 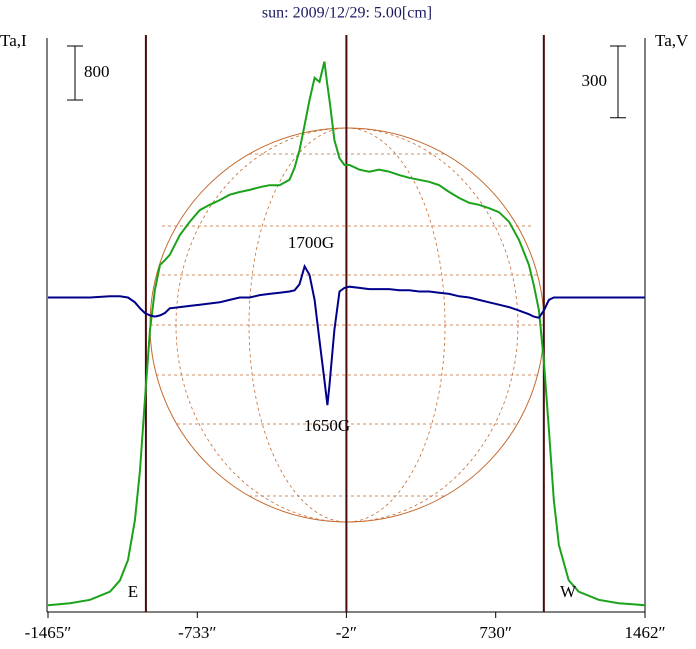 What do you see at coordinates (595, 80) in the screenshot?
I see `scale-bar-label: 300` at bounding box center [595, 80].